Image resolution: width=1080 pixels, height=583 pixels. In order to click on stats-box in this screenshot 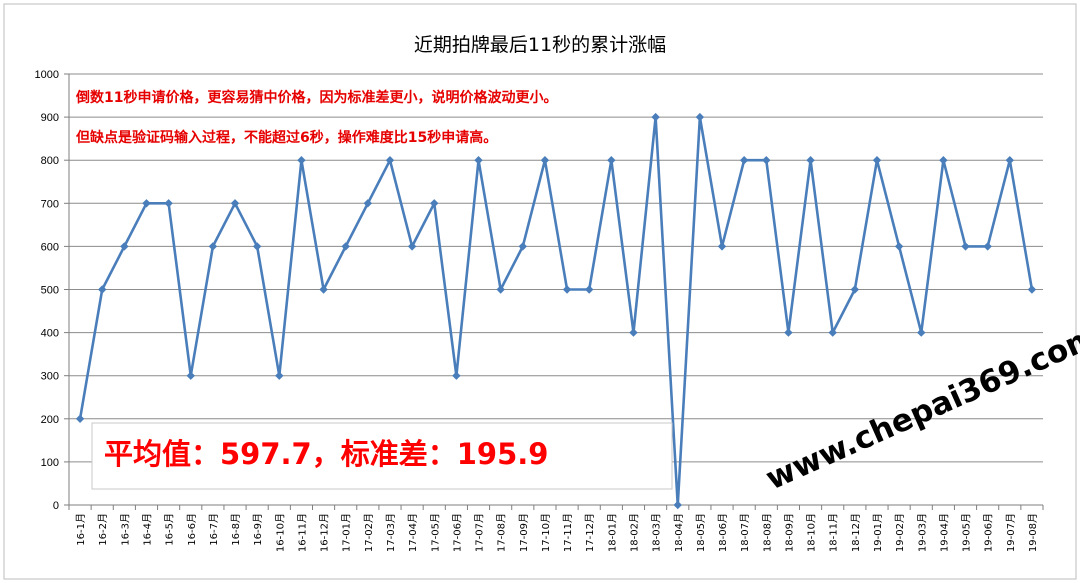, I will do `click(382, 456)`.